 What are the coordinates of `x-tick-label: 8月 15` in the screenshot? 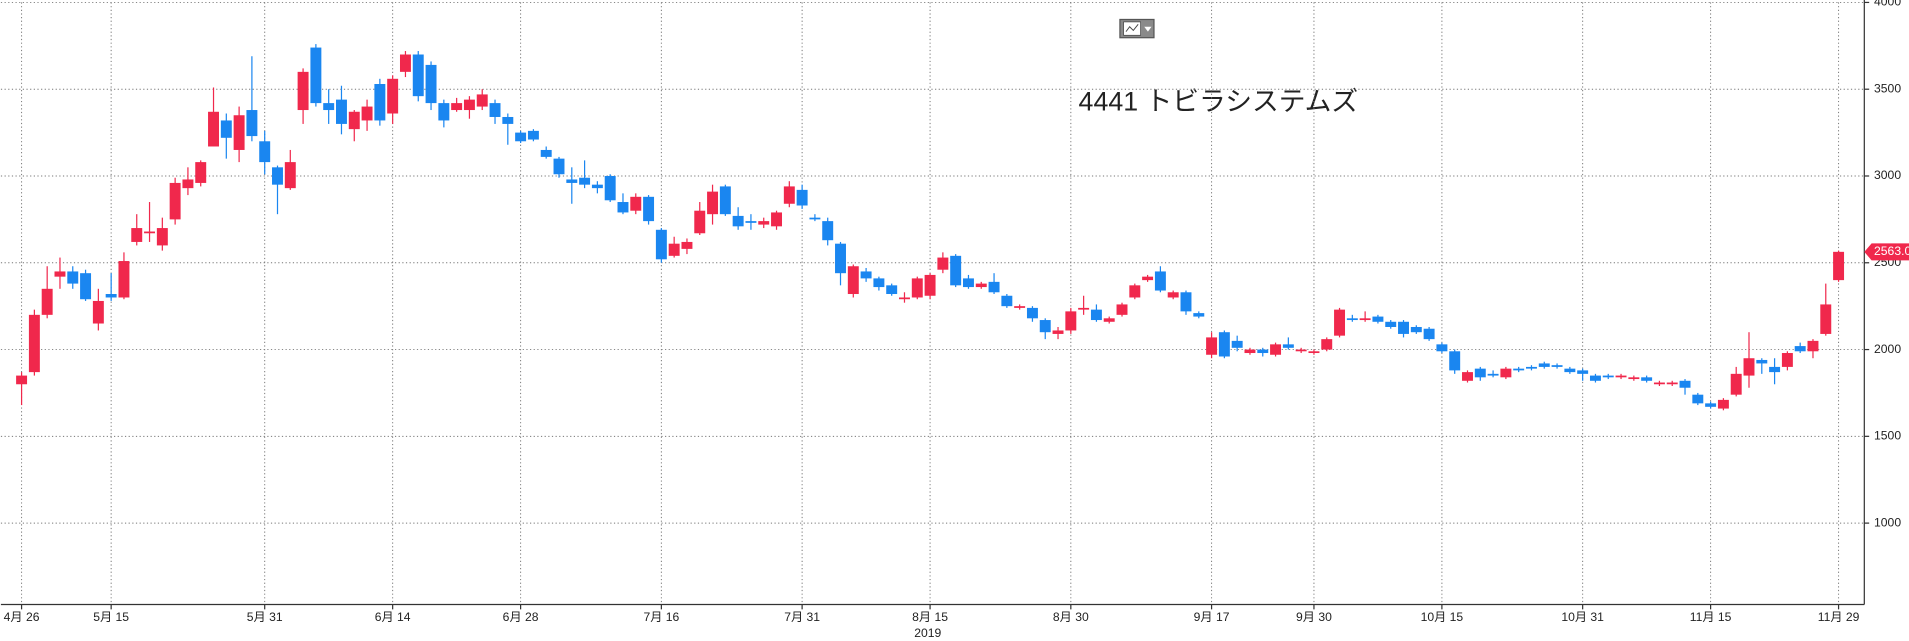 It's located at (930, 617).